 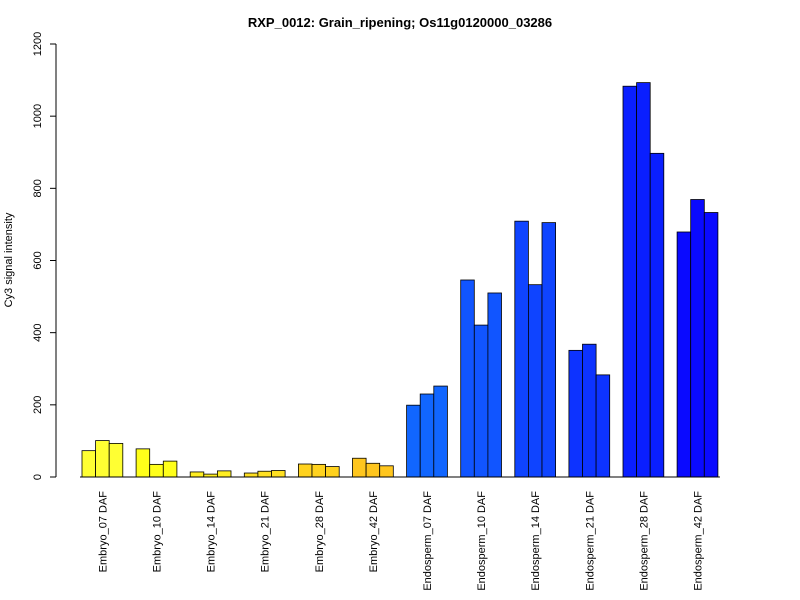 I want to click on y-axis: 0 200 400 600 800 1000 1200, so click(x=44, y=256).